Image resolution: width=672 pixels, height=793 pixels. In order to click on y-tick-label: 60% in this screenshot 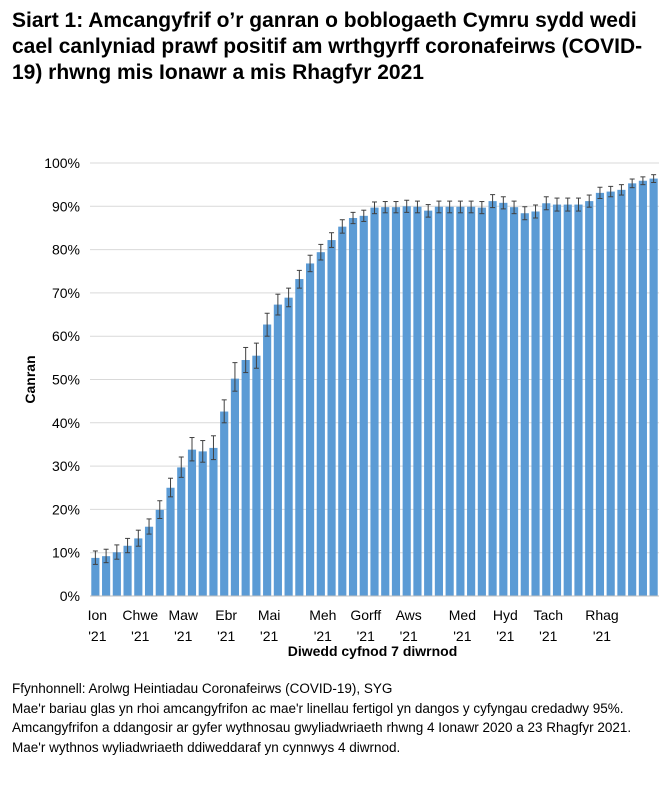, I will do `click(66, 336)`.